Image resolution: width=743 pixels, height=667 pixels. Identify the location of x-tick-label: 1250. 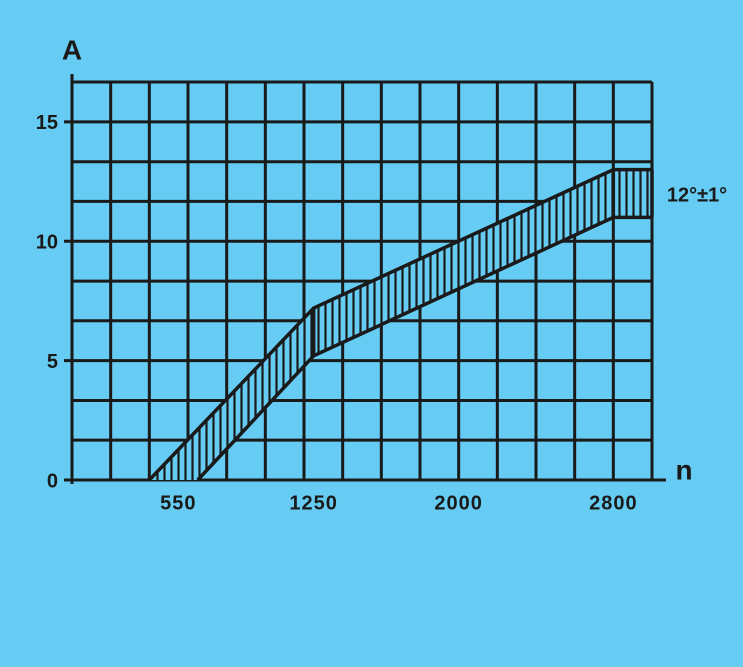
(313, 503).